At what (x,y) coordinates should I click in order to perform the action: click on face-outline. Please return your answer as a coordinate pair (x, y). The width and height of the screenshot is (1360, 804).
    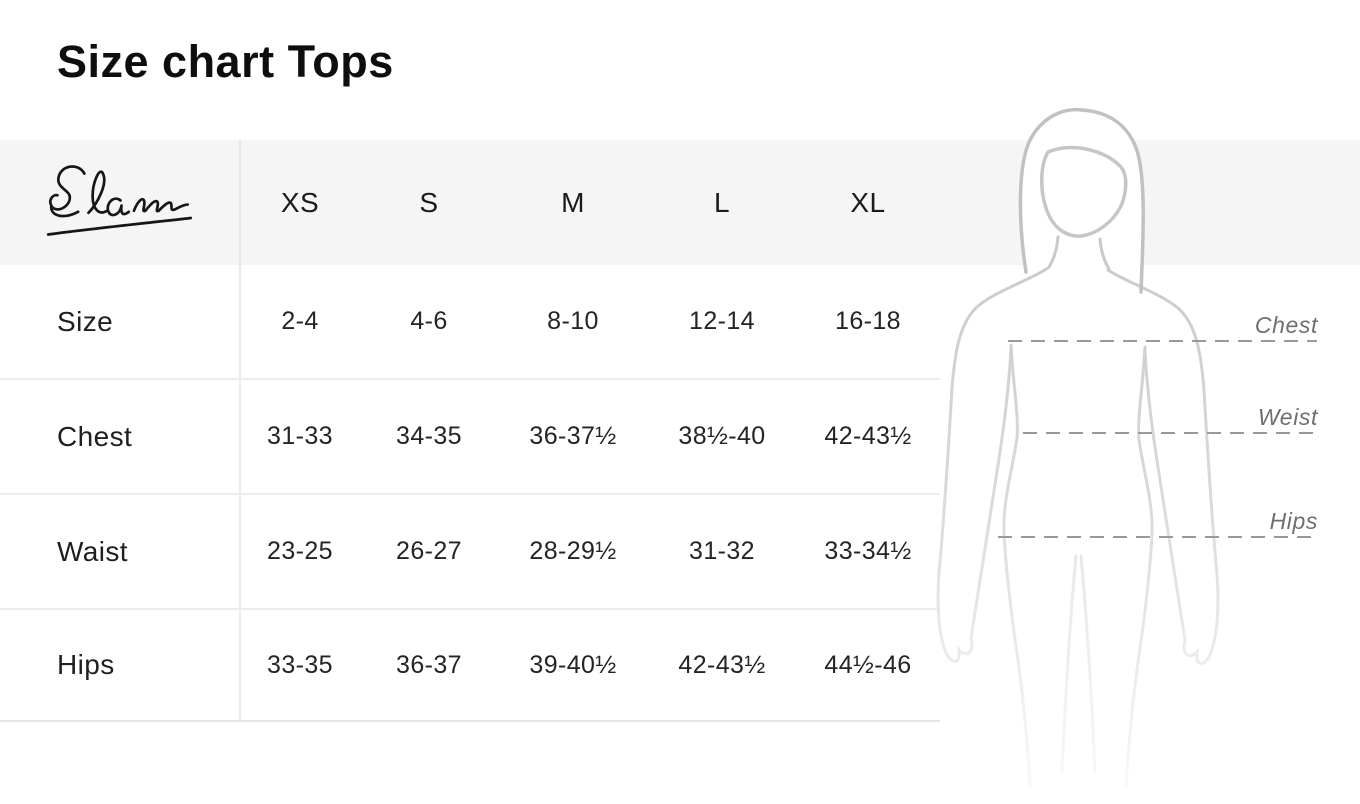
    Looking at the image, I should click on (1084, 191).